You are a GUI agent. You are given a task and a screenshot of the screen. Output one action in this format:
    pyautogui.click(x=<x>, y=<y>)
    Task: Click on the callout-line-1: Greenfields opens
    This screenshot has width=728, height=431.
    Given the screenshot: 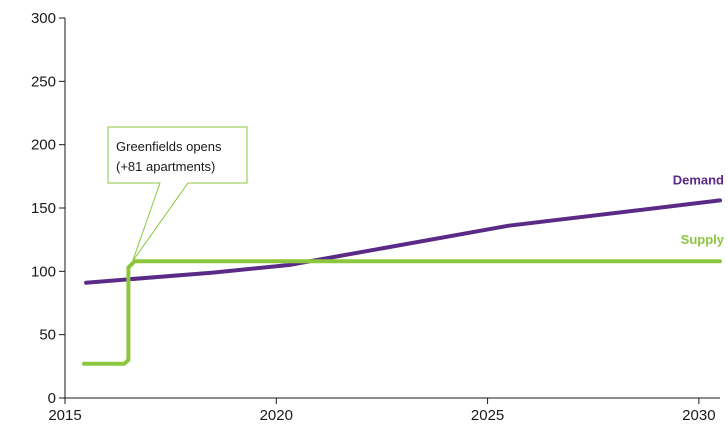 What is the action you would take?
    pyautogui.click(x=169, y=146)
    